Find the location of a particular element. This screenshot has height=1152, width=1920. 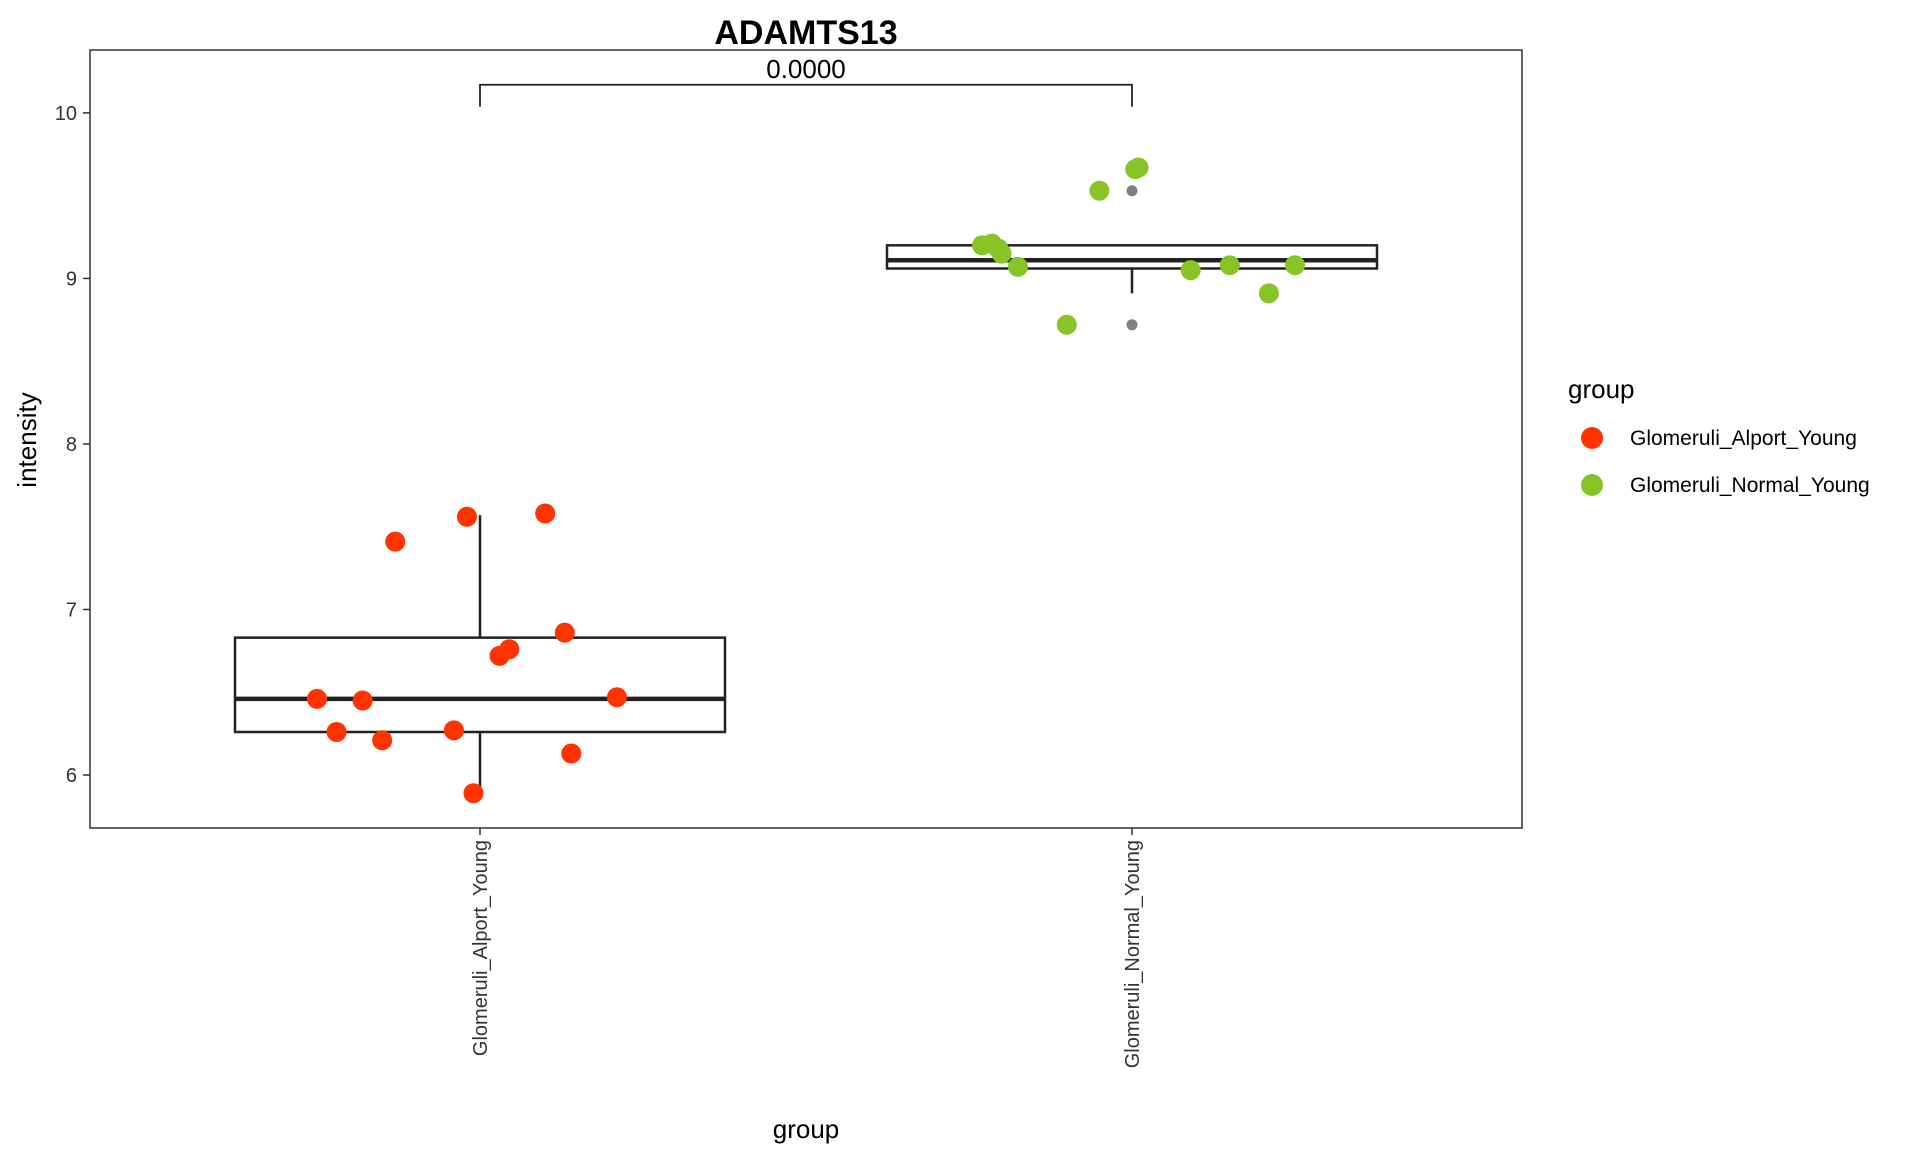

box-Glomeruli_Alport_Young is located at coordinates (480, 654).